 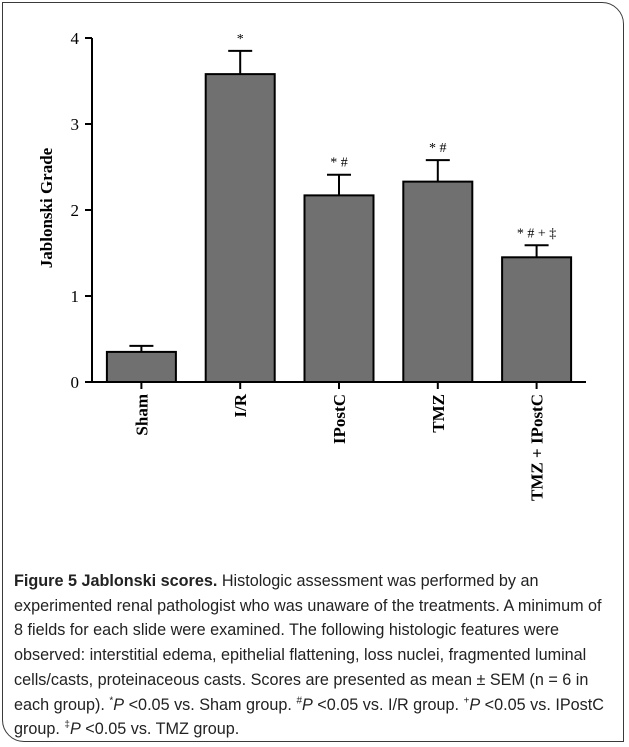 What do you see at coordinates (75, 124) in the screenshot?
I see `y-tick-label: 3` at bounding box center [75, 124].